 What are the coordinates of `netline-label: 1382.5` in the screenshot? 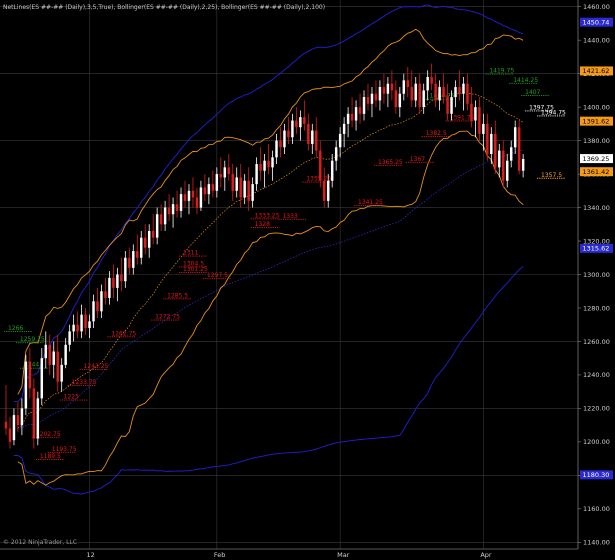 It's located at (436, 133).